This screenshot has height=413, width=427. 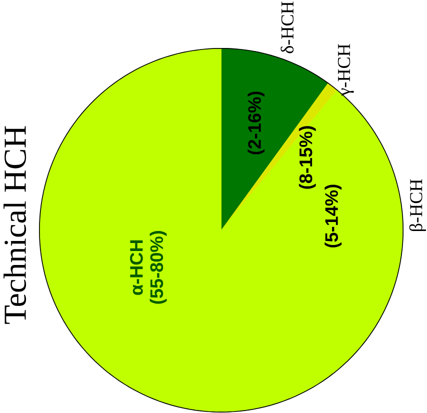 I want to click on text: (5-14%), so click(x=333, y=216).